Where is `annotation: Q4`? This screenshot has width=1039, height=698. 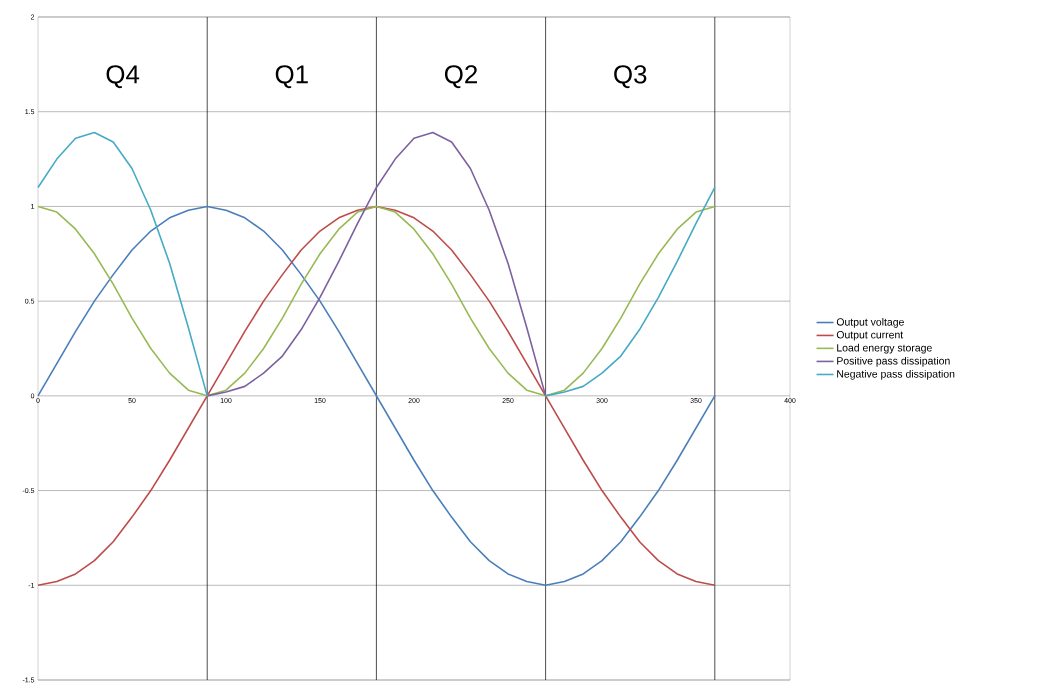 annotation: Q4 is located at coordinates (123, 77).